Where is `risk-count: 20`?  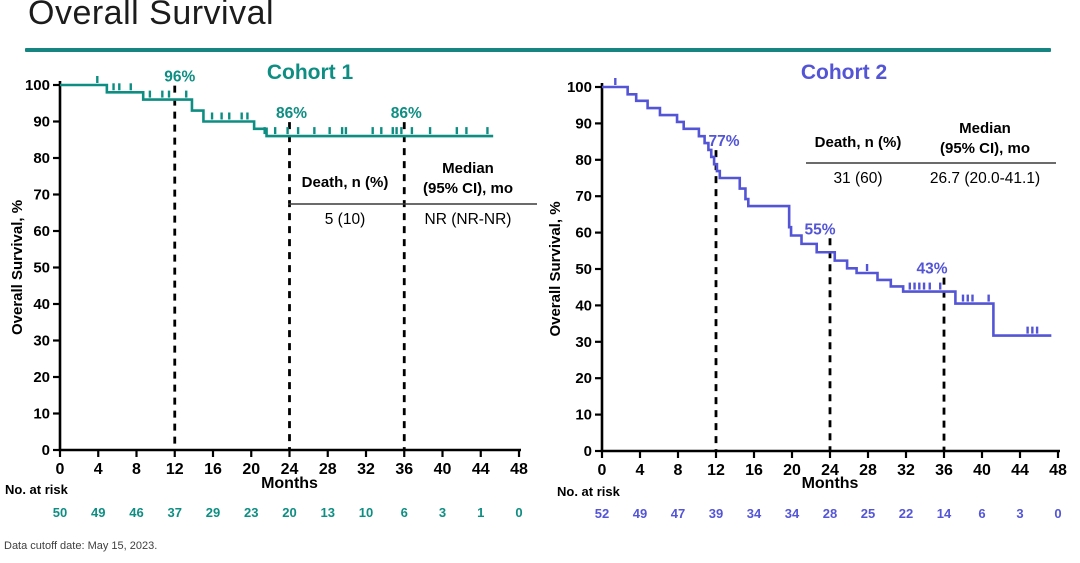 risk-count: 20 is located at coordinates (289, 512).